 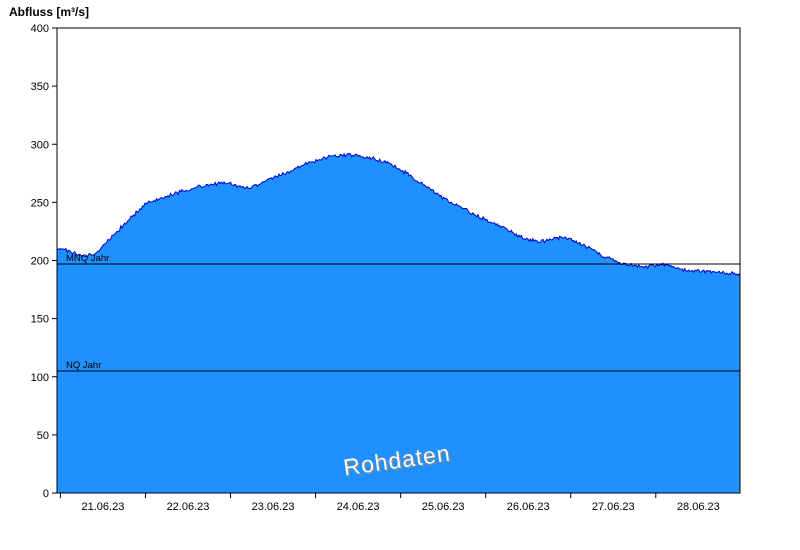 I want to click on x-axis-tick-label: 28.06.23, so click(x=698, y=507).